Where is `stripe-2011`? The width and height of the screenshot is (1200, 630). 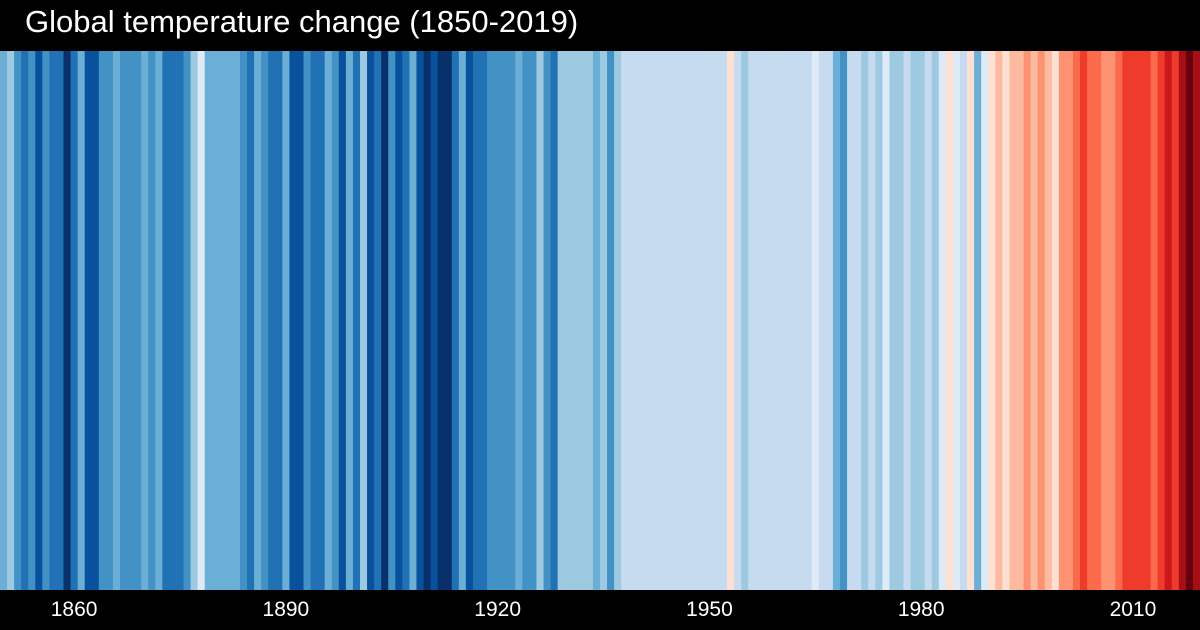
stripe-2011 is located at coordinates (1140, 320).